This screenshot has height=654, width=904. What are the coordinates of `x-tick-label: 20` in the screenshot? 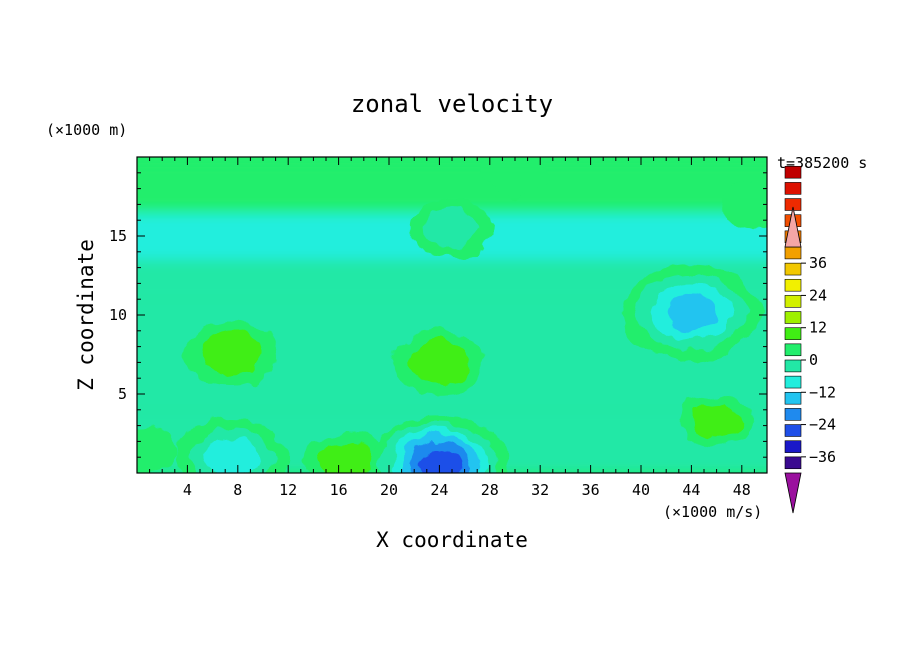 It's located at (389, 490).